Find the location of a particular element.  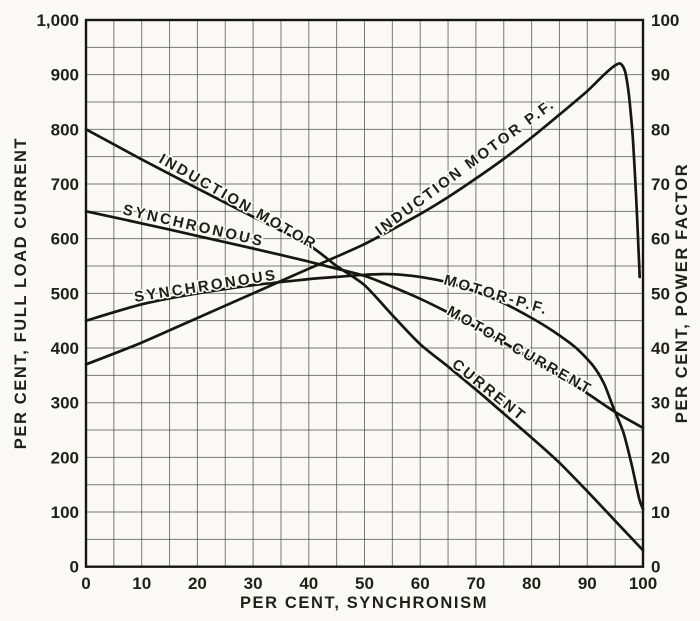

x-tick-label: 40 is located at coordinates (308, 583).